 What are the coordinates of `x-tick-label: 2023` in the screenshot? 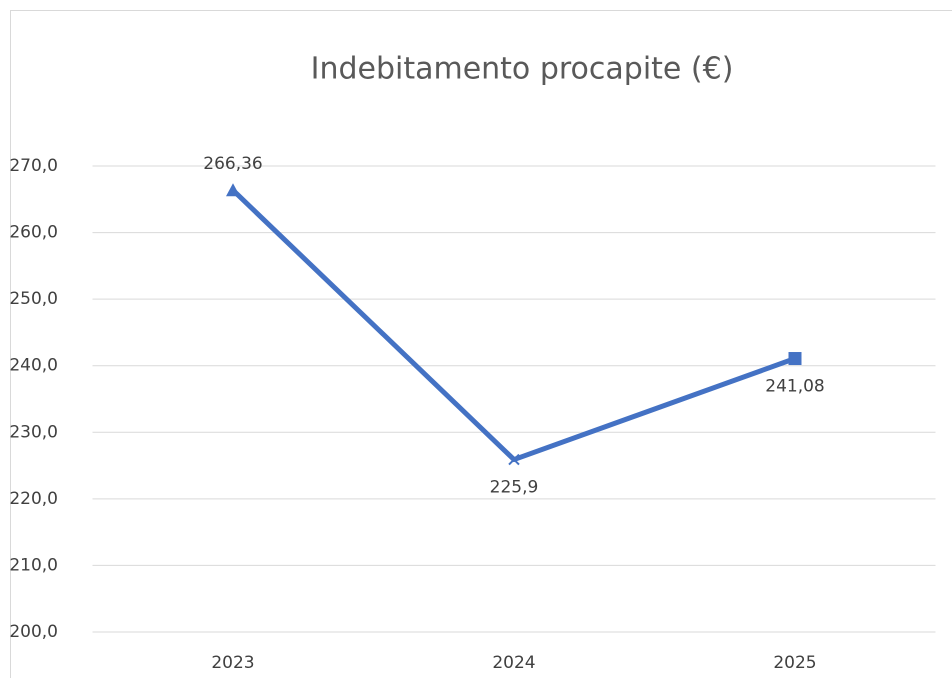 It's located at (232, 663).